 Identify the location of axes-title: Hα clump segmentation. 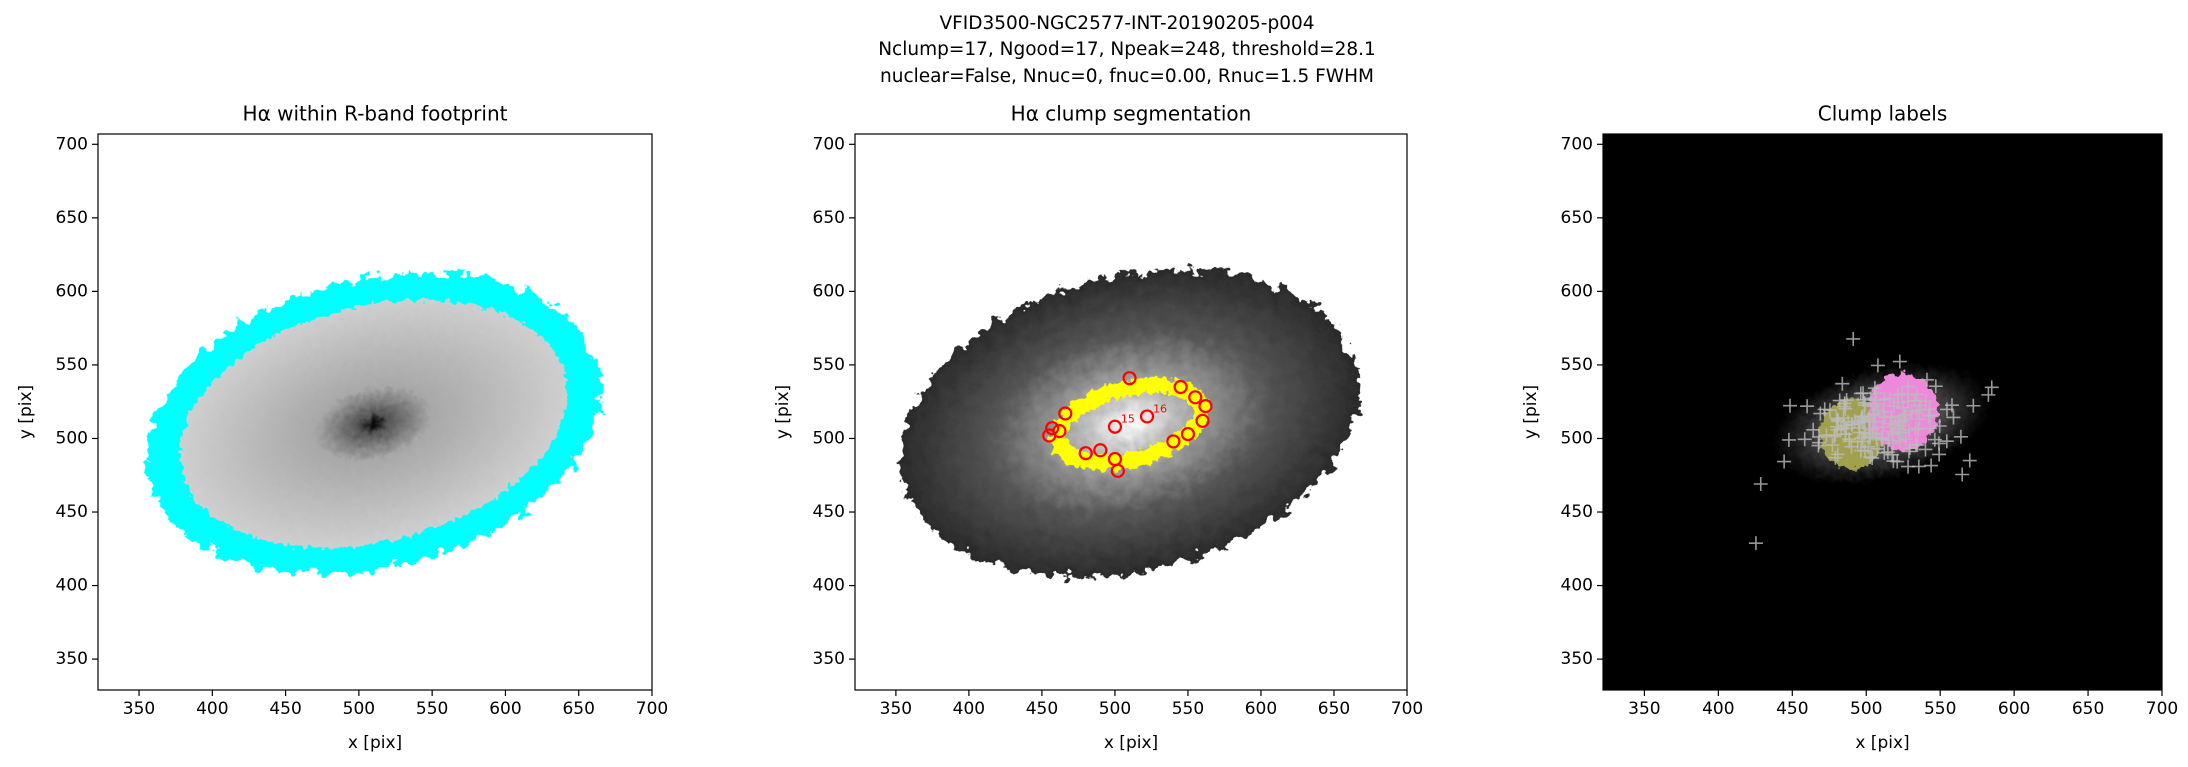
(1131, 114).